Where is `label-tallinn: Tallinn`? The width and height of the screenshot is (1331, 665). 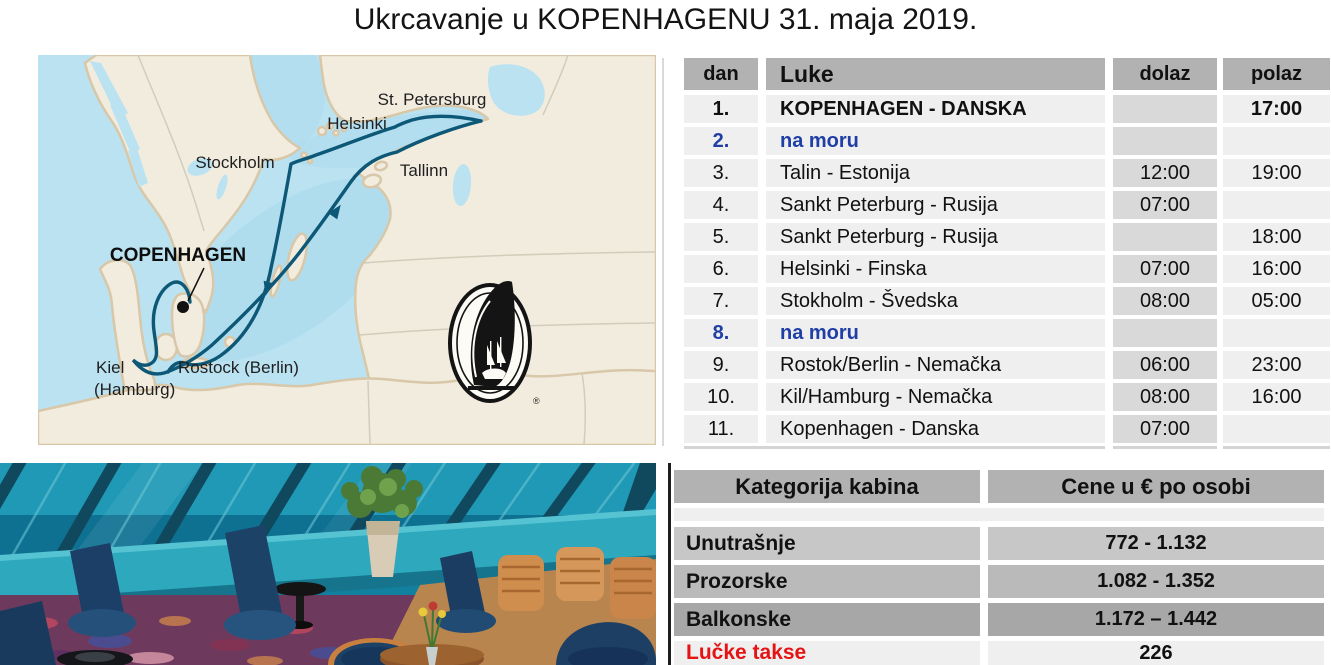 label-tallinn: Tallinn is located at coordinates (424, 170).